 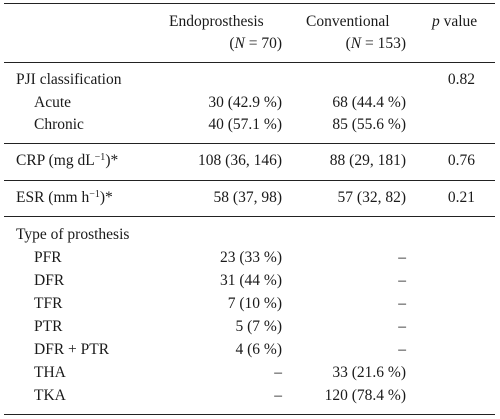 I want to click on header-rule, so click(x=249, y=62).